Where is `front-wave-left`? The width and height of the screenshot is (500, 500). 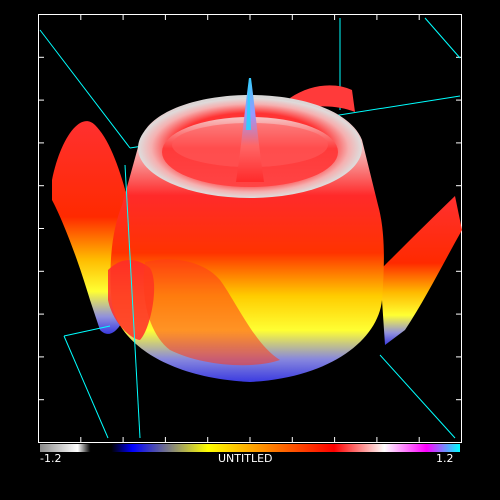 front-wave-left is located at coordinates (131, 299).